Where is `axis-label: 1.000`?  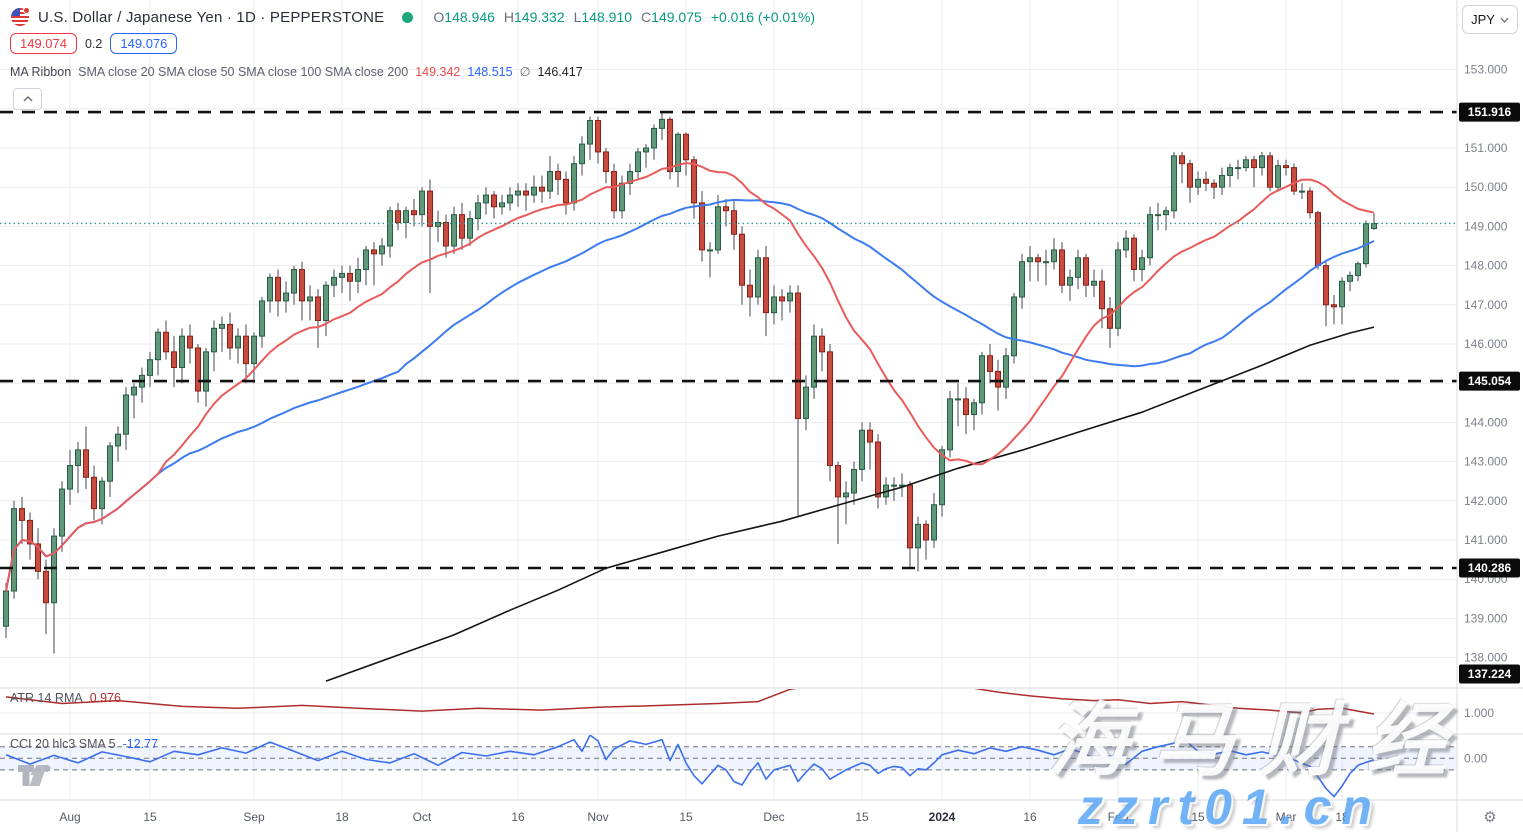
axis-label: 1.000 is located at coordinates (1479, 713).